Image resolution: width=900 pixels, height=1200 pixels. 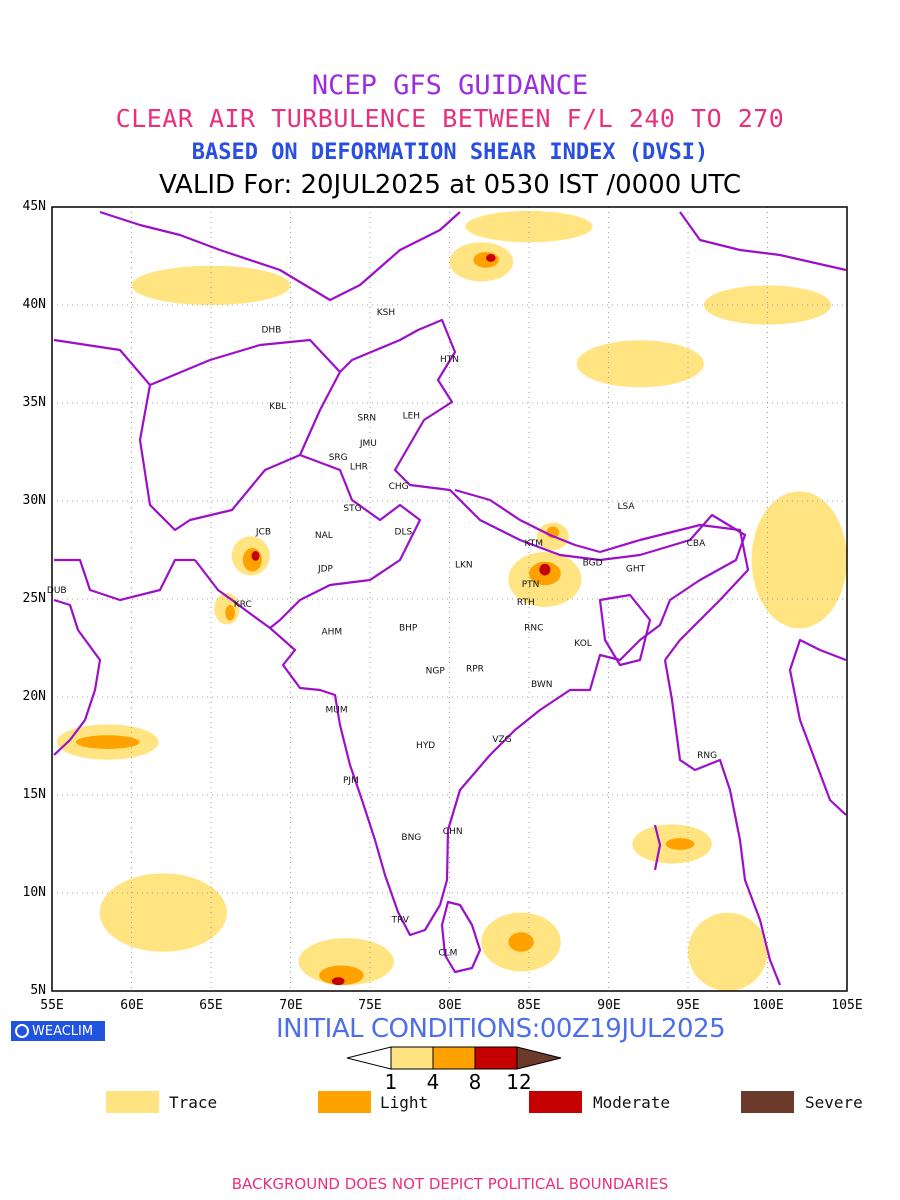 What do you see at coordinates (475, 1082) in the screenshot?
I see `colorbar-tick-8: 8` at bounding box center [475, 1082].